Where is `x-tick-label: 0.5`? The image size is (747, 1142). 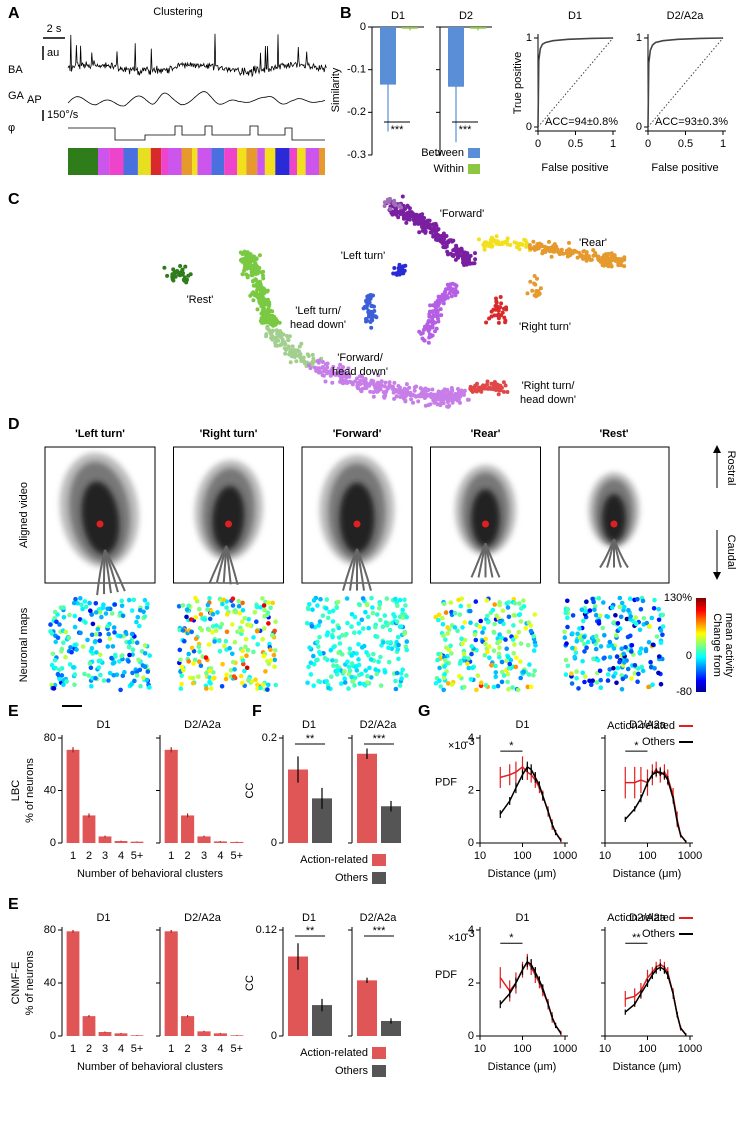
x-tick-label: 0.5 is located at coordinates (685, 144).